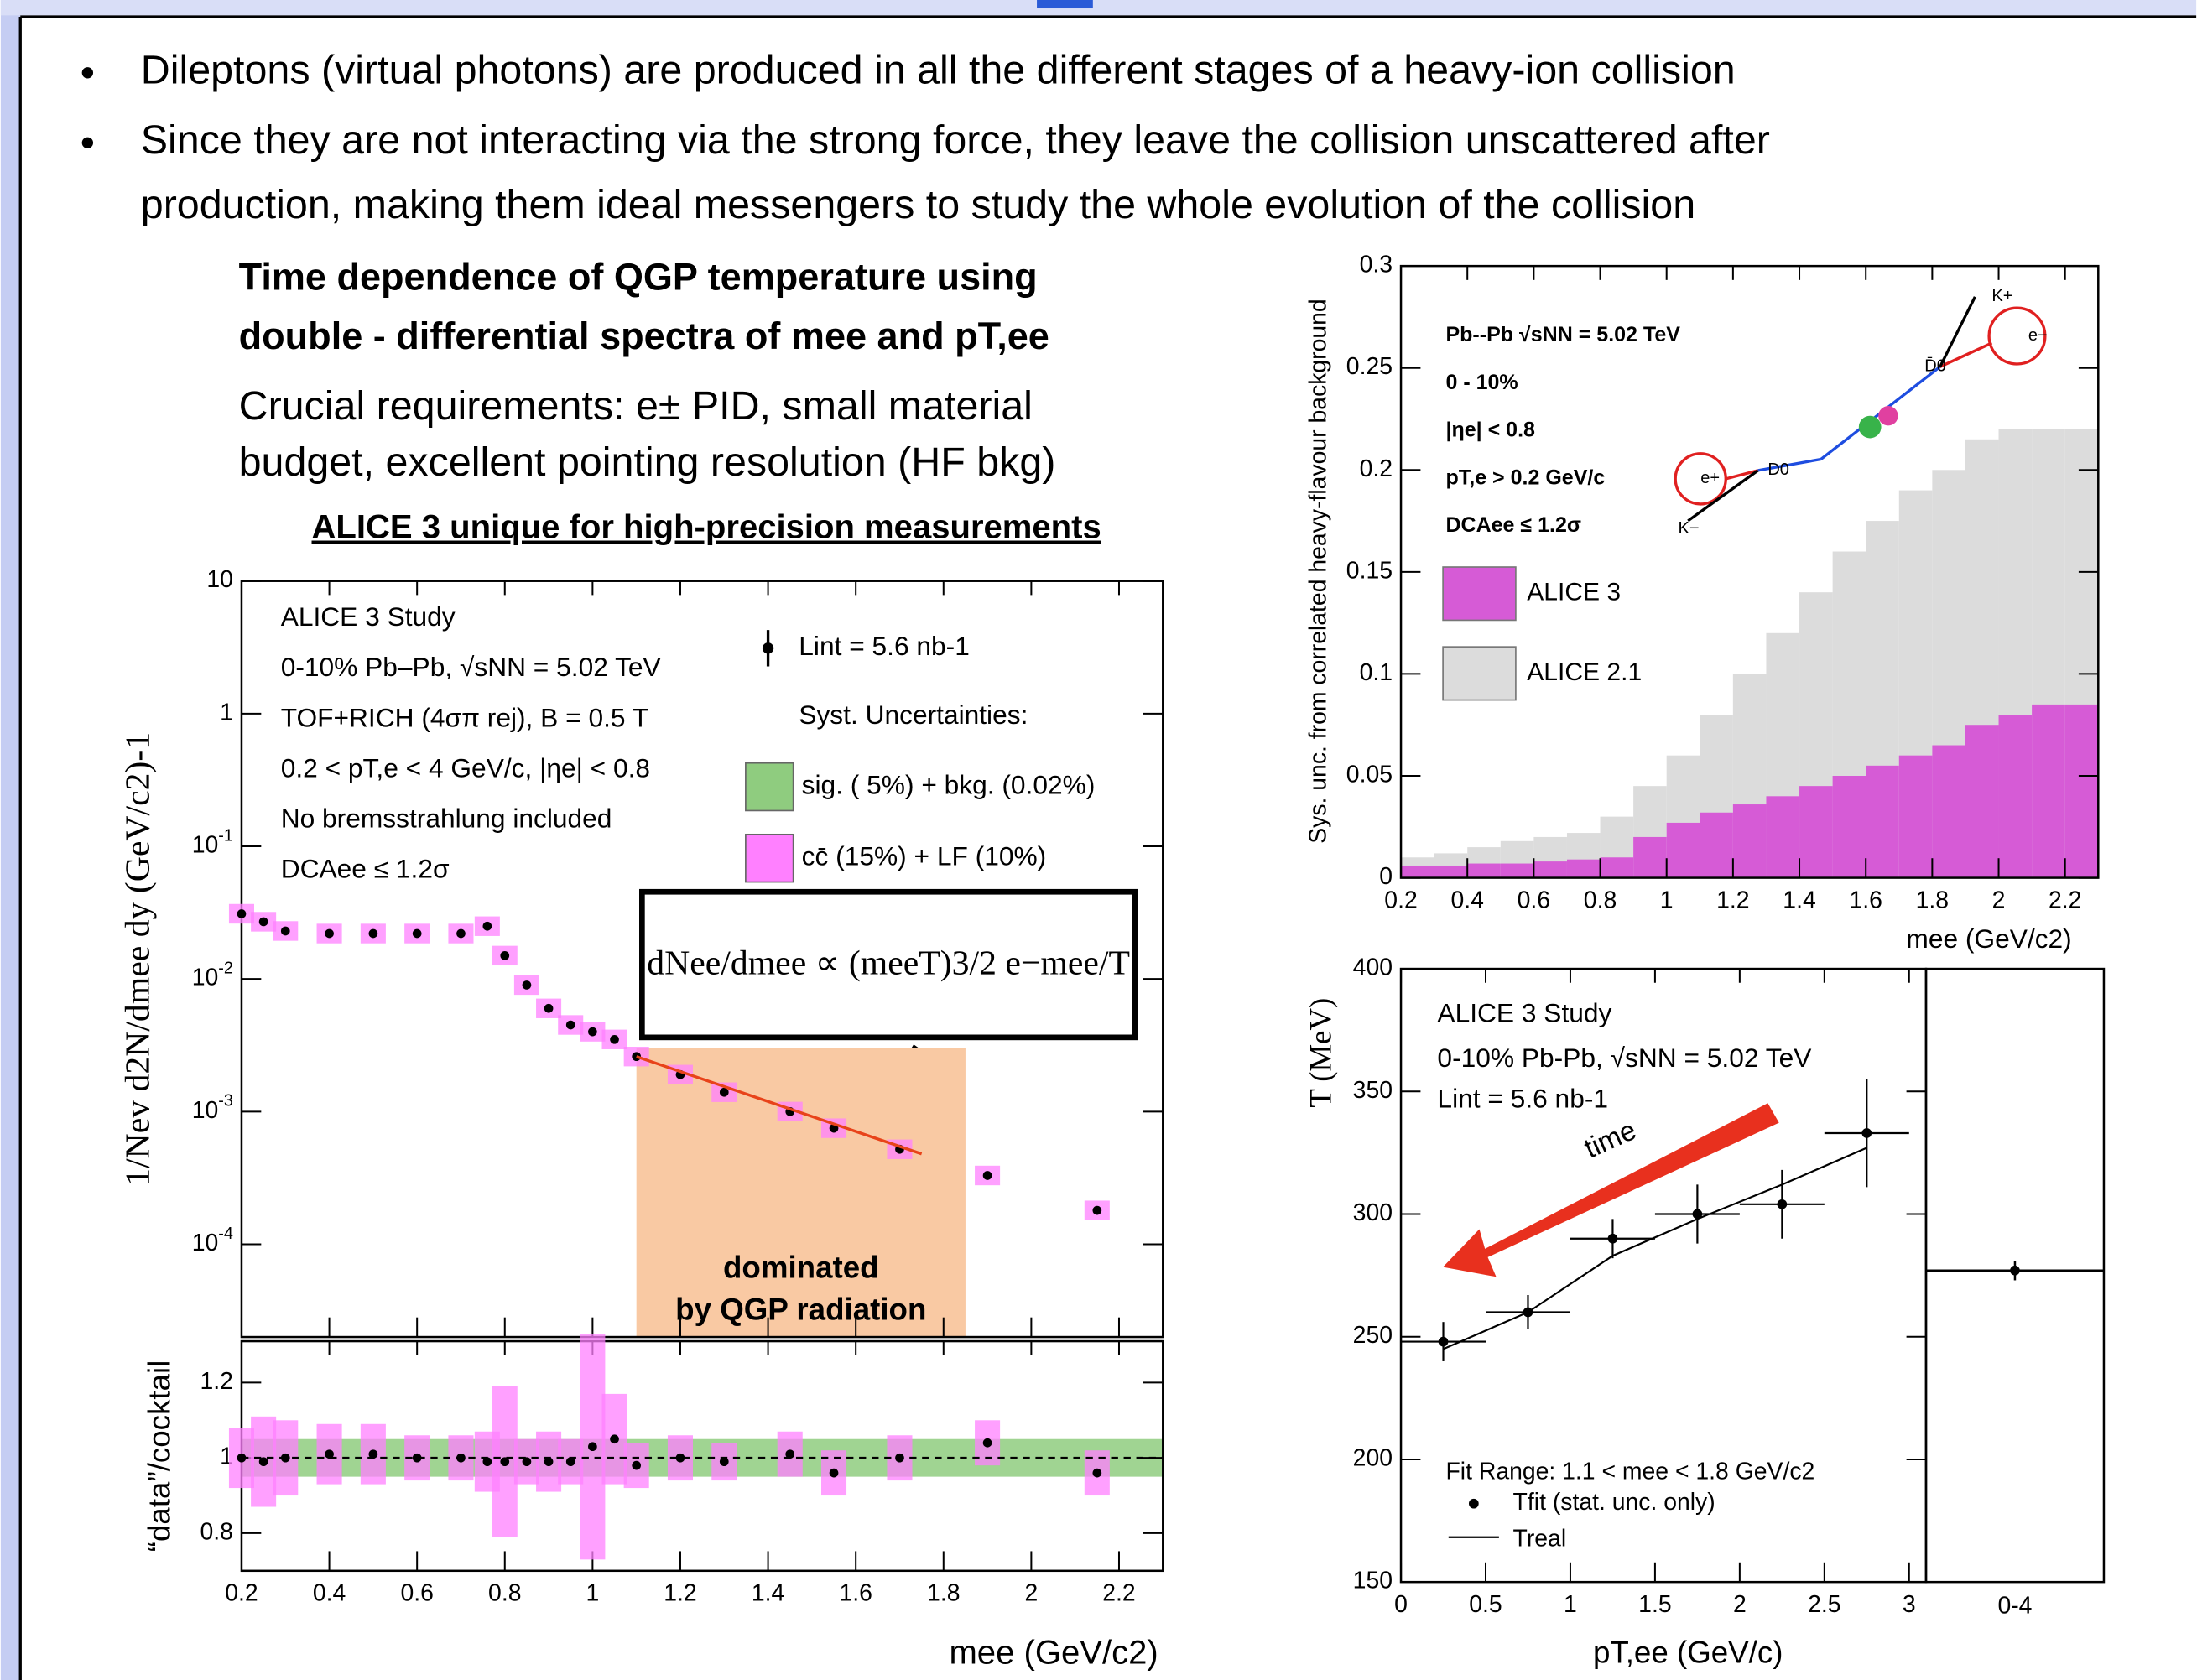  Describe the element at coordinates (1373, 1581) in the screenshot. I see `tick-label: 150` at that location.